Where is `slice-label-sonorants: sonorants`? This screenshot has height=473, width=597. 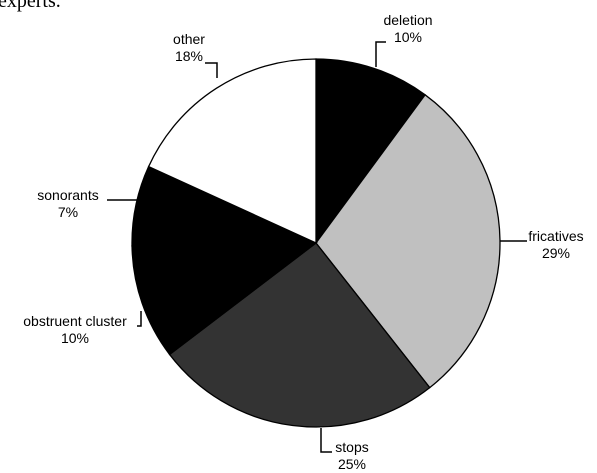 slice-label-sonorants: sonorants is located at coordinates (67, 195).